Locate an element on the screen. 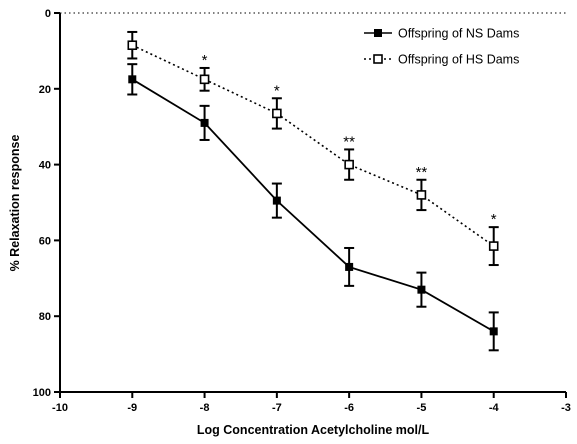 This screenshot has width=577, height=444. x-tick-label: -10 is located at coordinates (60, 408).